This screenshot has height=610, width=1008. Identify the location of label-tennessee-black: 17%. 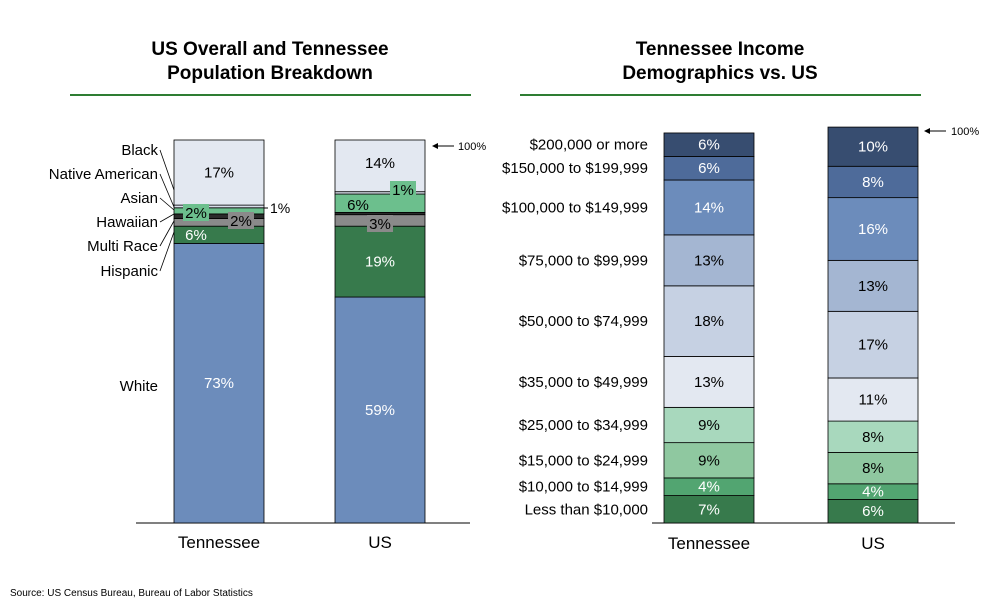
(219, 173).